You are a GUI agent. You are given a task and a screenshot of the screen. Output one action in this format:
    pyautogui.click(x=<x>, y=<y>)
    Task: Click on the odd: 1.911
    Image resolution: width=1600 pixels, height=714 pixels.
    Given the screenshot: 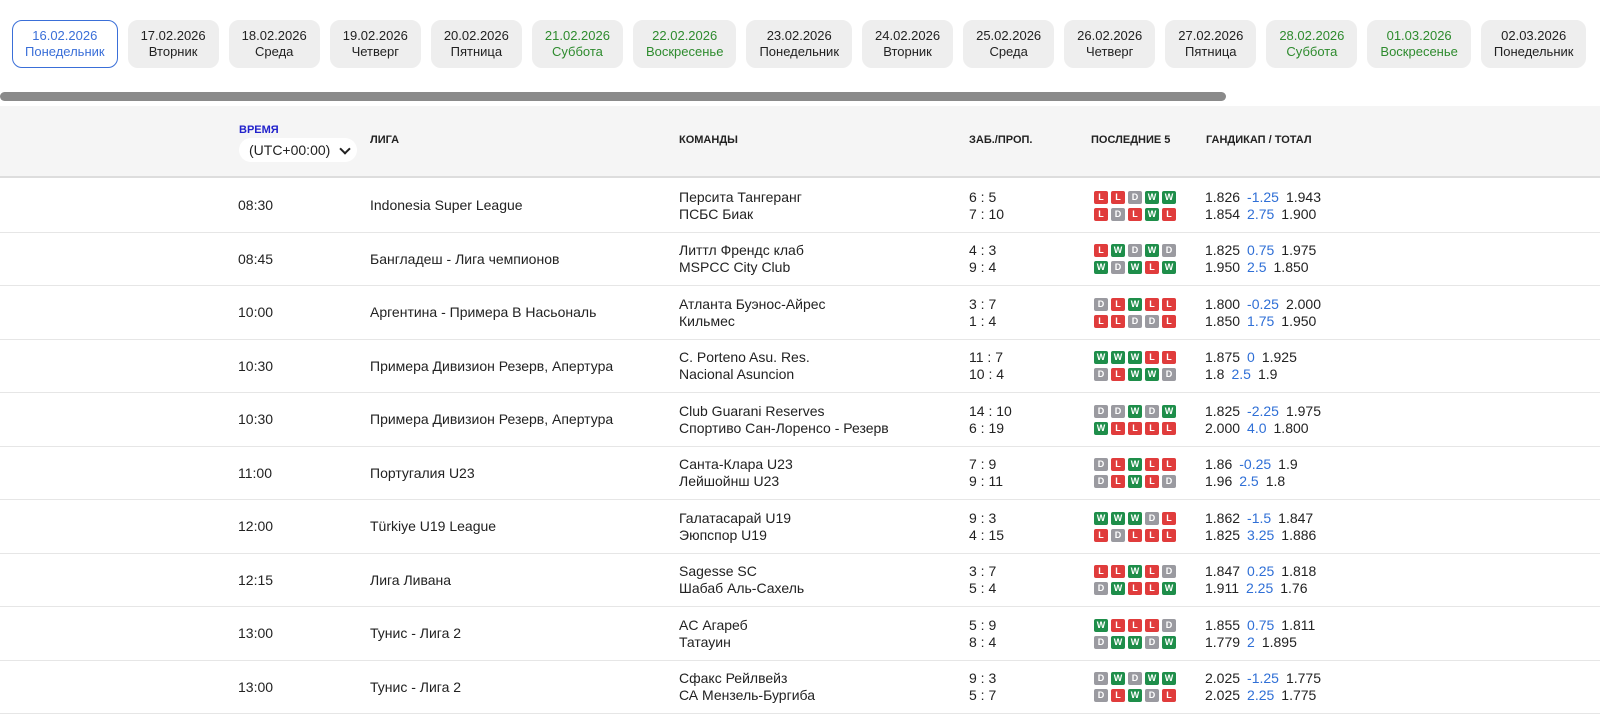 What is the action you would take?
    pyautogui.click(x=1222, y=588)
    